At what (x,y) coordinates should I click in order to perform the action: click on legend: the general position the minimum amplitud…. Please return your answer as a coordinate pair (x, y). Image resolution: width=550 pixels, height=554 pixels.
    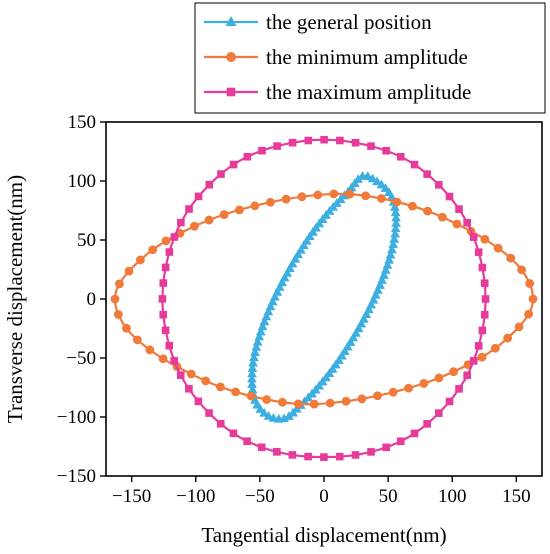
    Looking at the image, I should click on (370, 58).